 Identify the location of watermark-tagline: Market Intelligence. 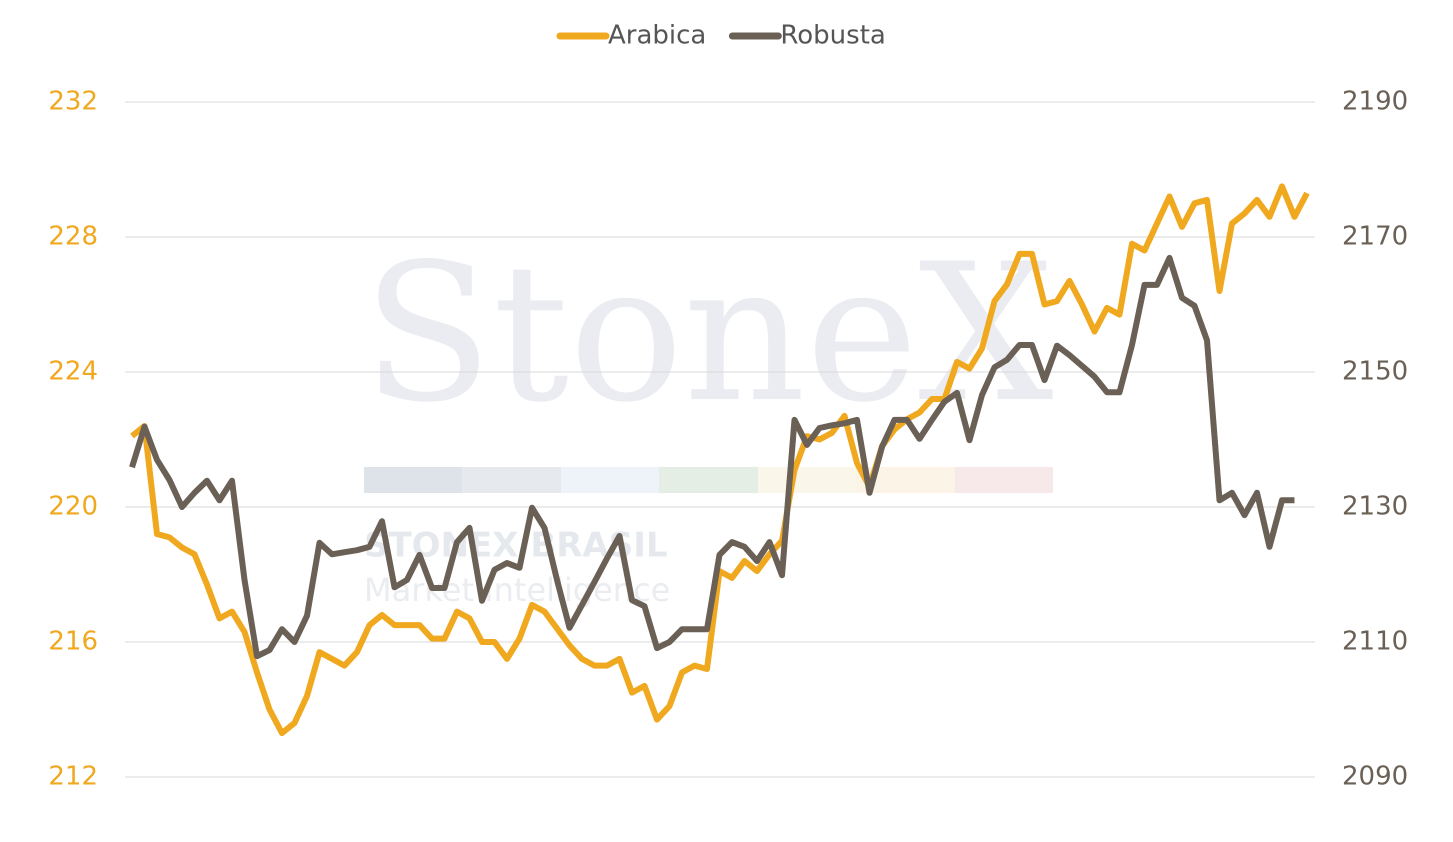
(517, 590).